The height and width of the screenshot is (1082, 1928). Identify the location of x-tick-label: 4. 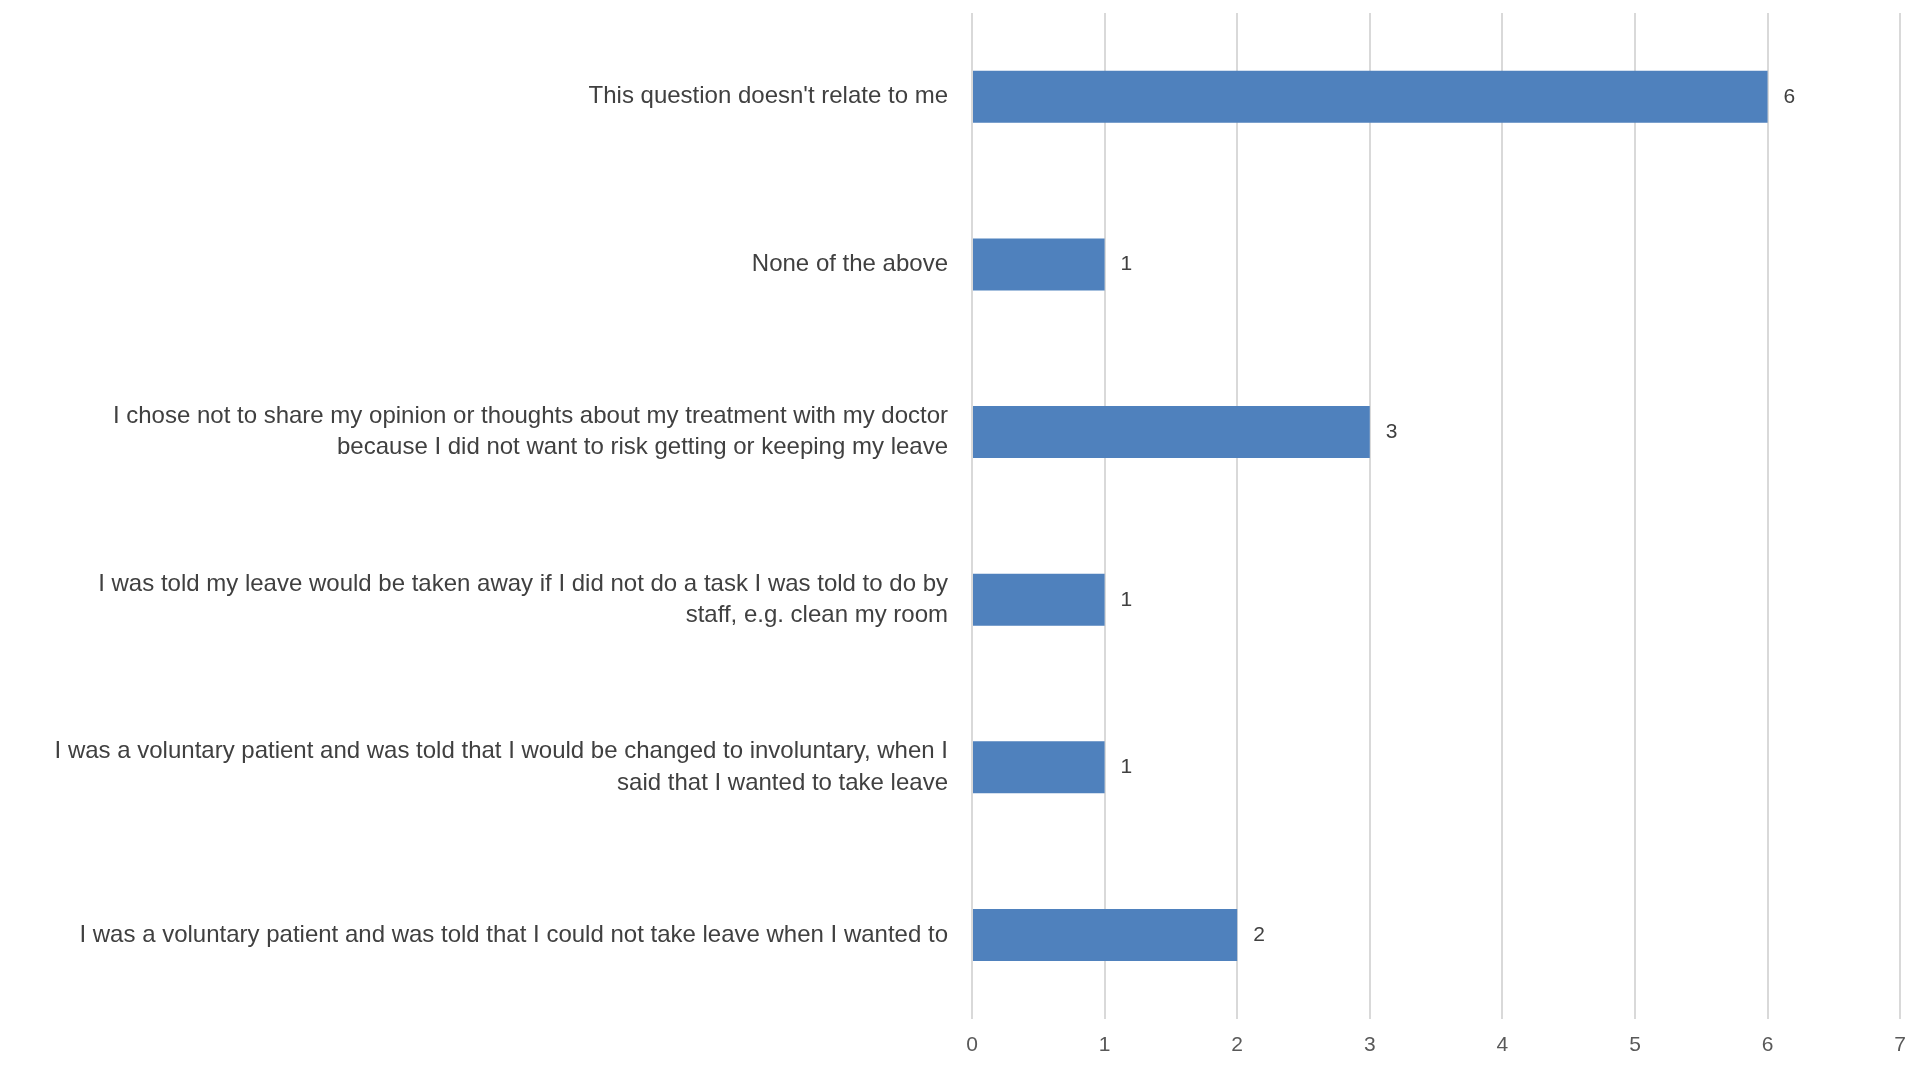
(1502, 1044).